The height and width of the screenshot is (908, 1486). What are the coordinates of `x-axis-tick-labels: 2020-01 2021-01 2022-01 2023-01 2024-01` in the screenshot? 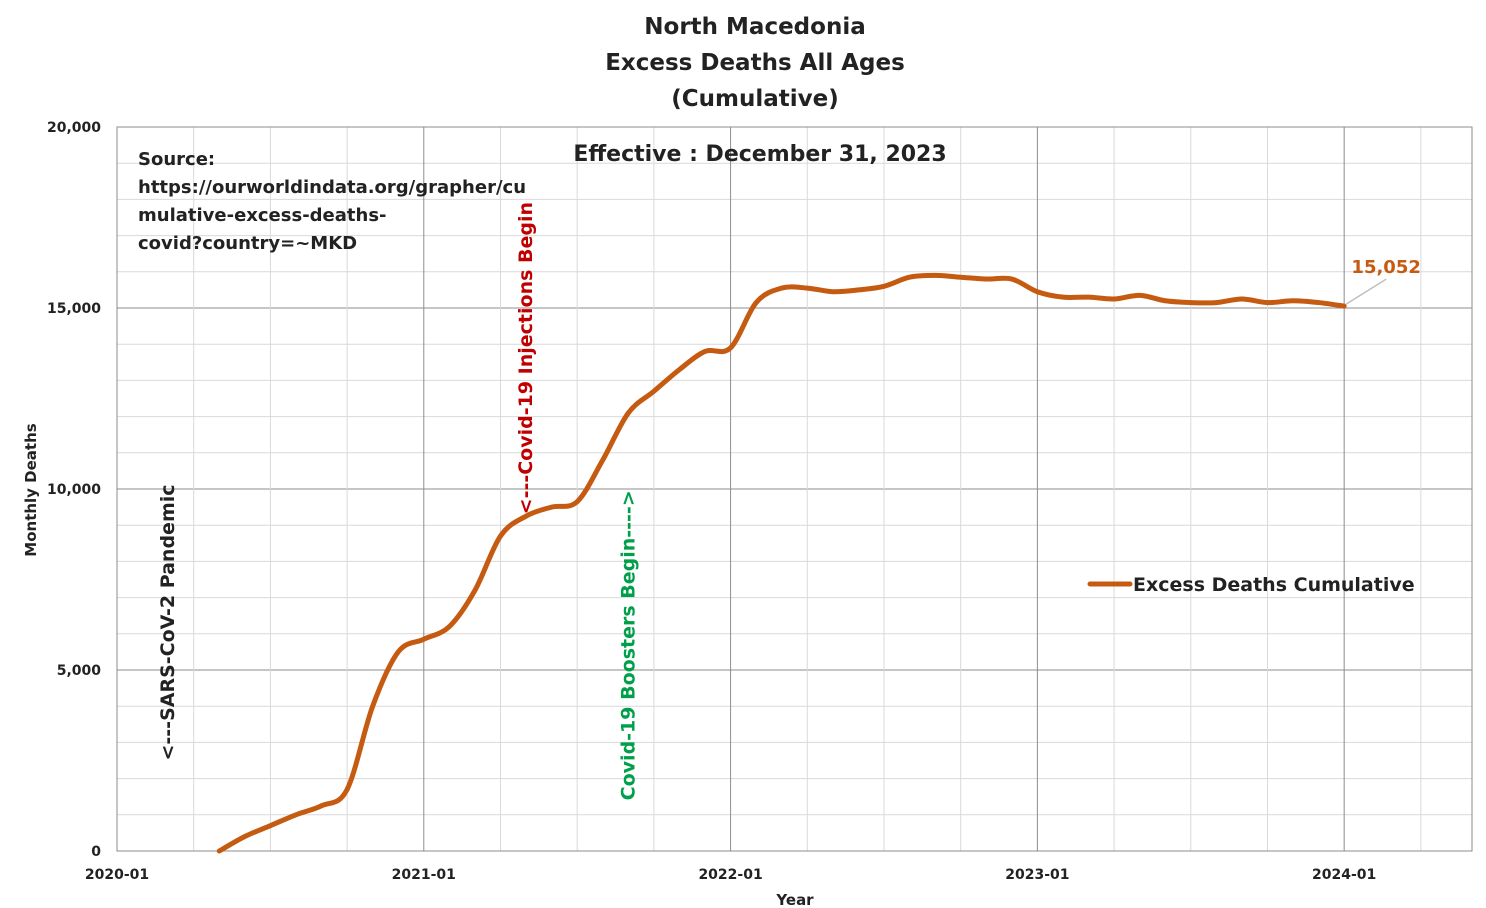 It's located at (730, 875).